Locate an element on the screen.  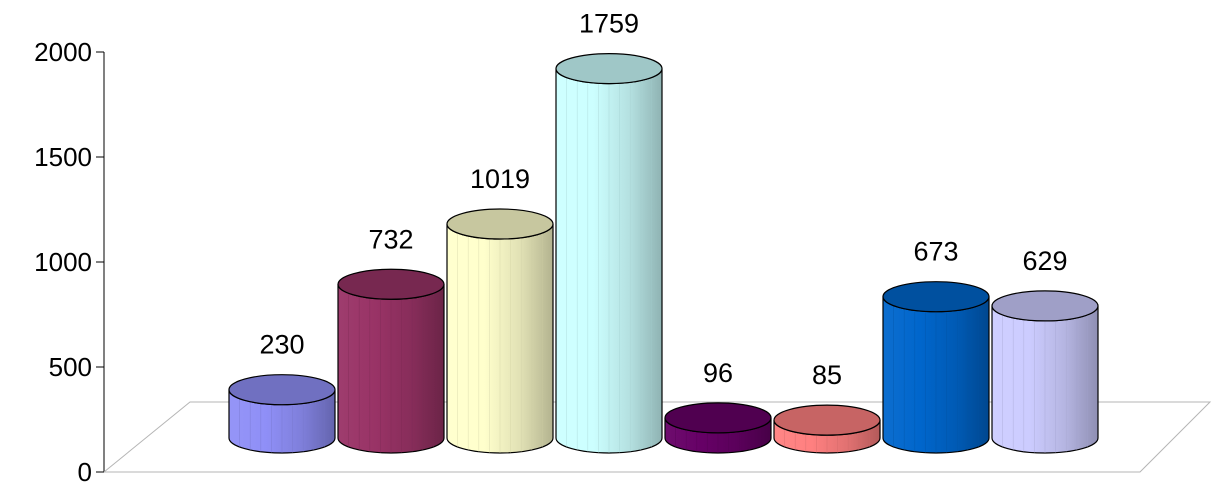
y-tick-label: 1000 is located at coordinates (63, 262).